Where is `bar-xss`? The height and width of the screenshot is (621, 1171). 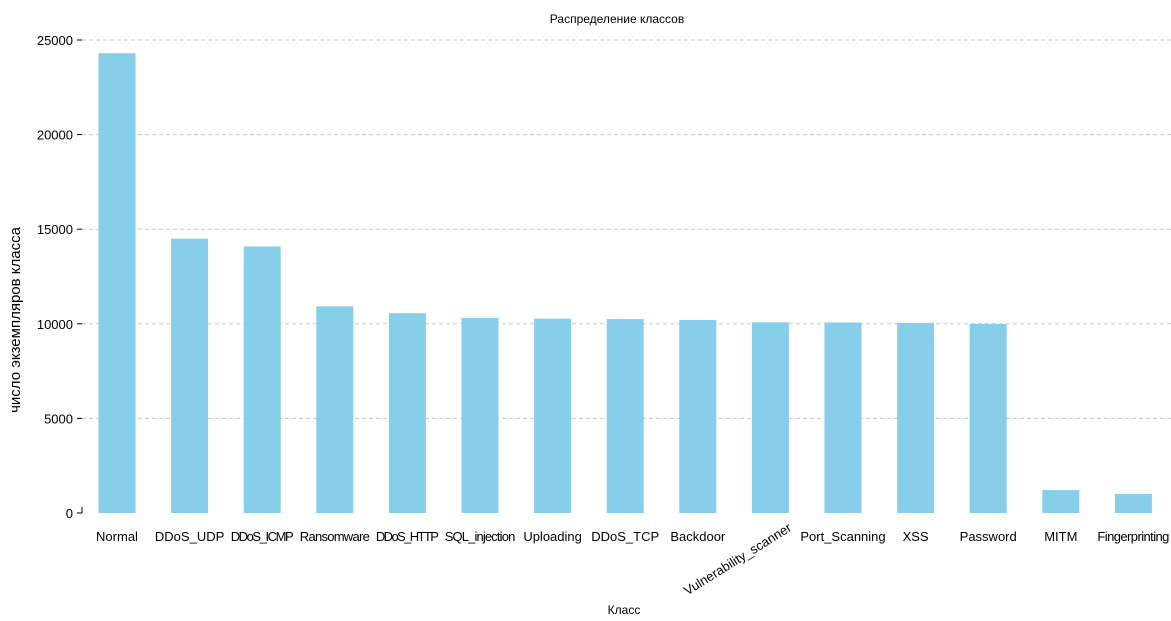 bar-xss is located at coordinates (916, 417).